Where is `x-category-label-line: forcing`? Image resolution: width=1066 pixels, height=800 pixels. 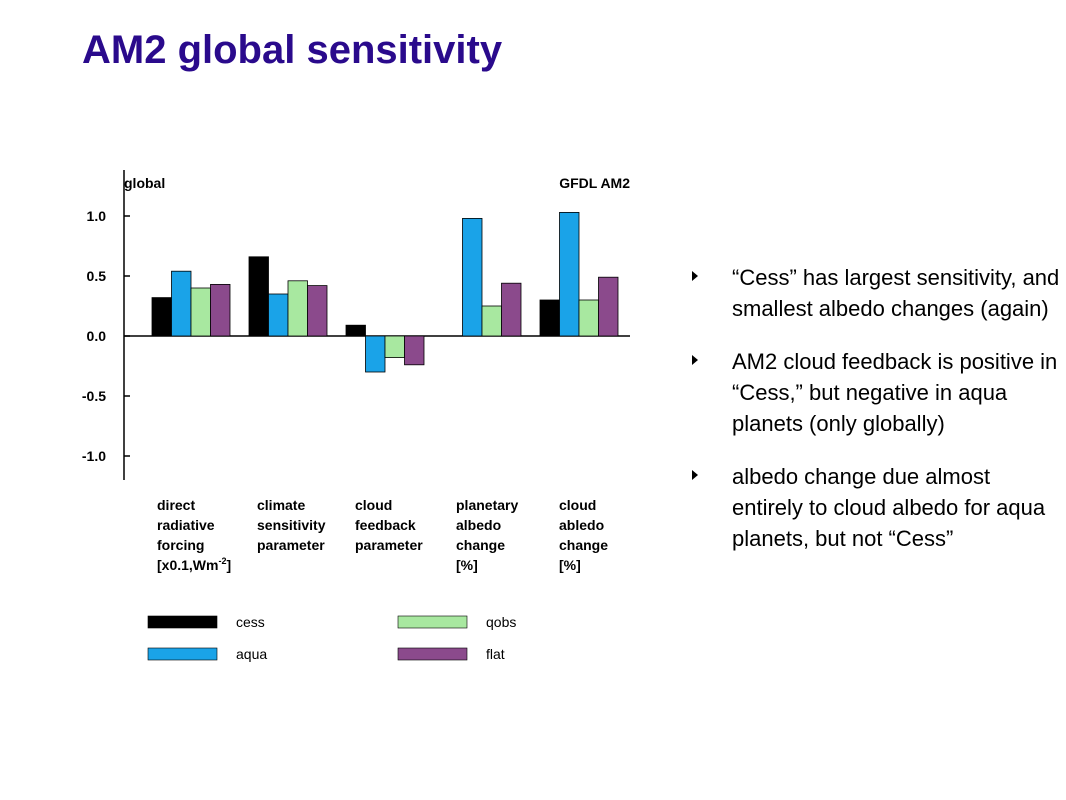 x-category-label-line: forcing is located at coordinates (180, 545).